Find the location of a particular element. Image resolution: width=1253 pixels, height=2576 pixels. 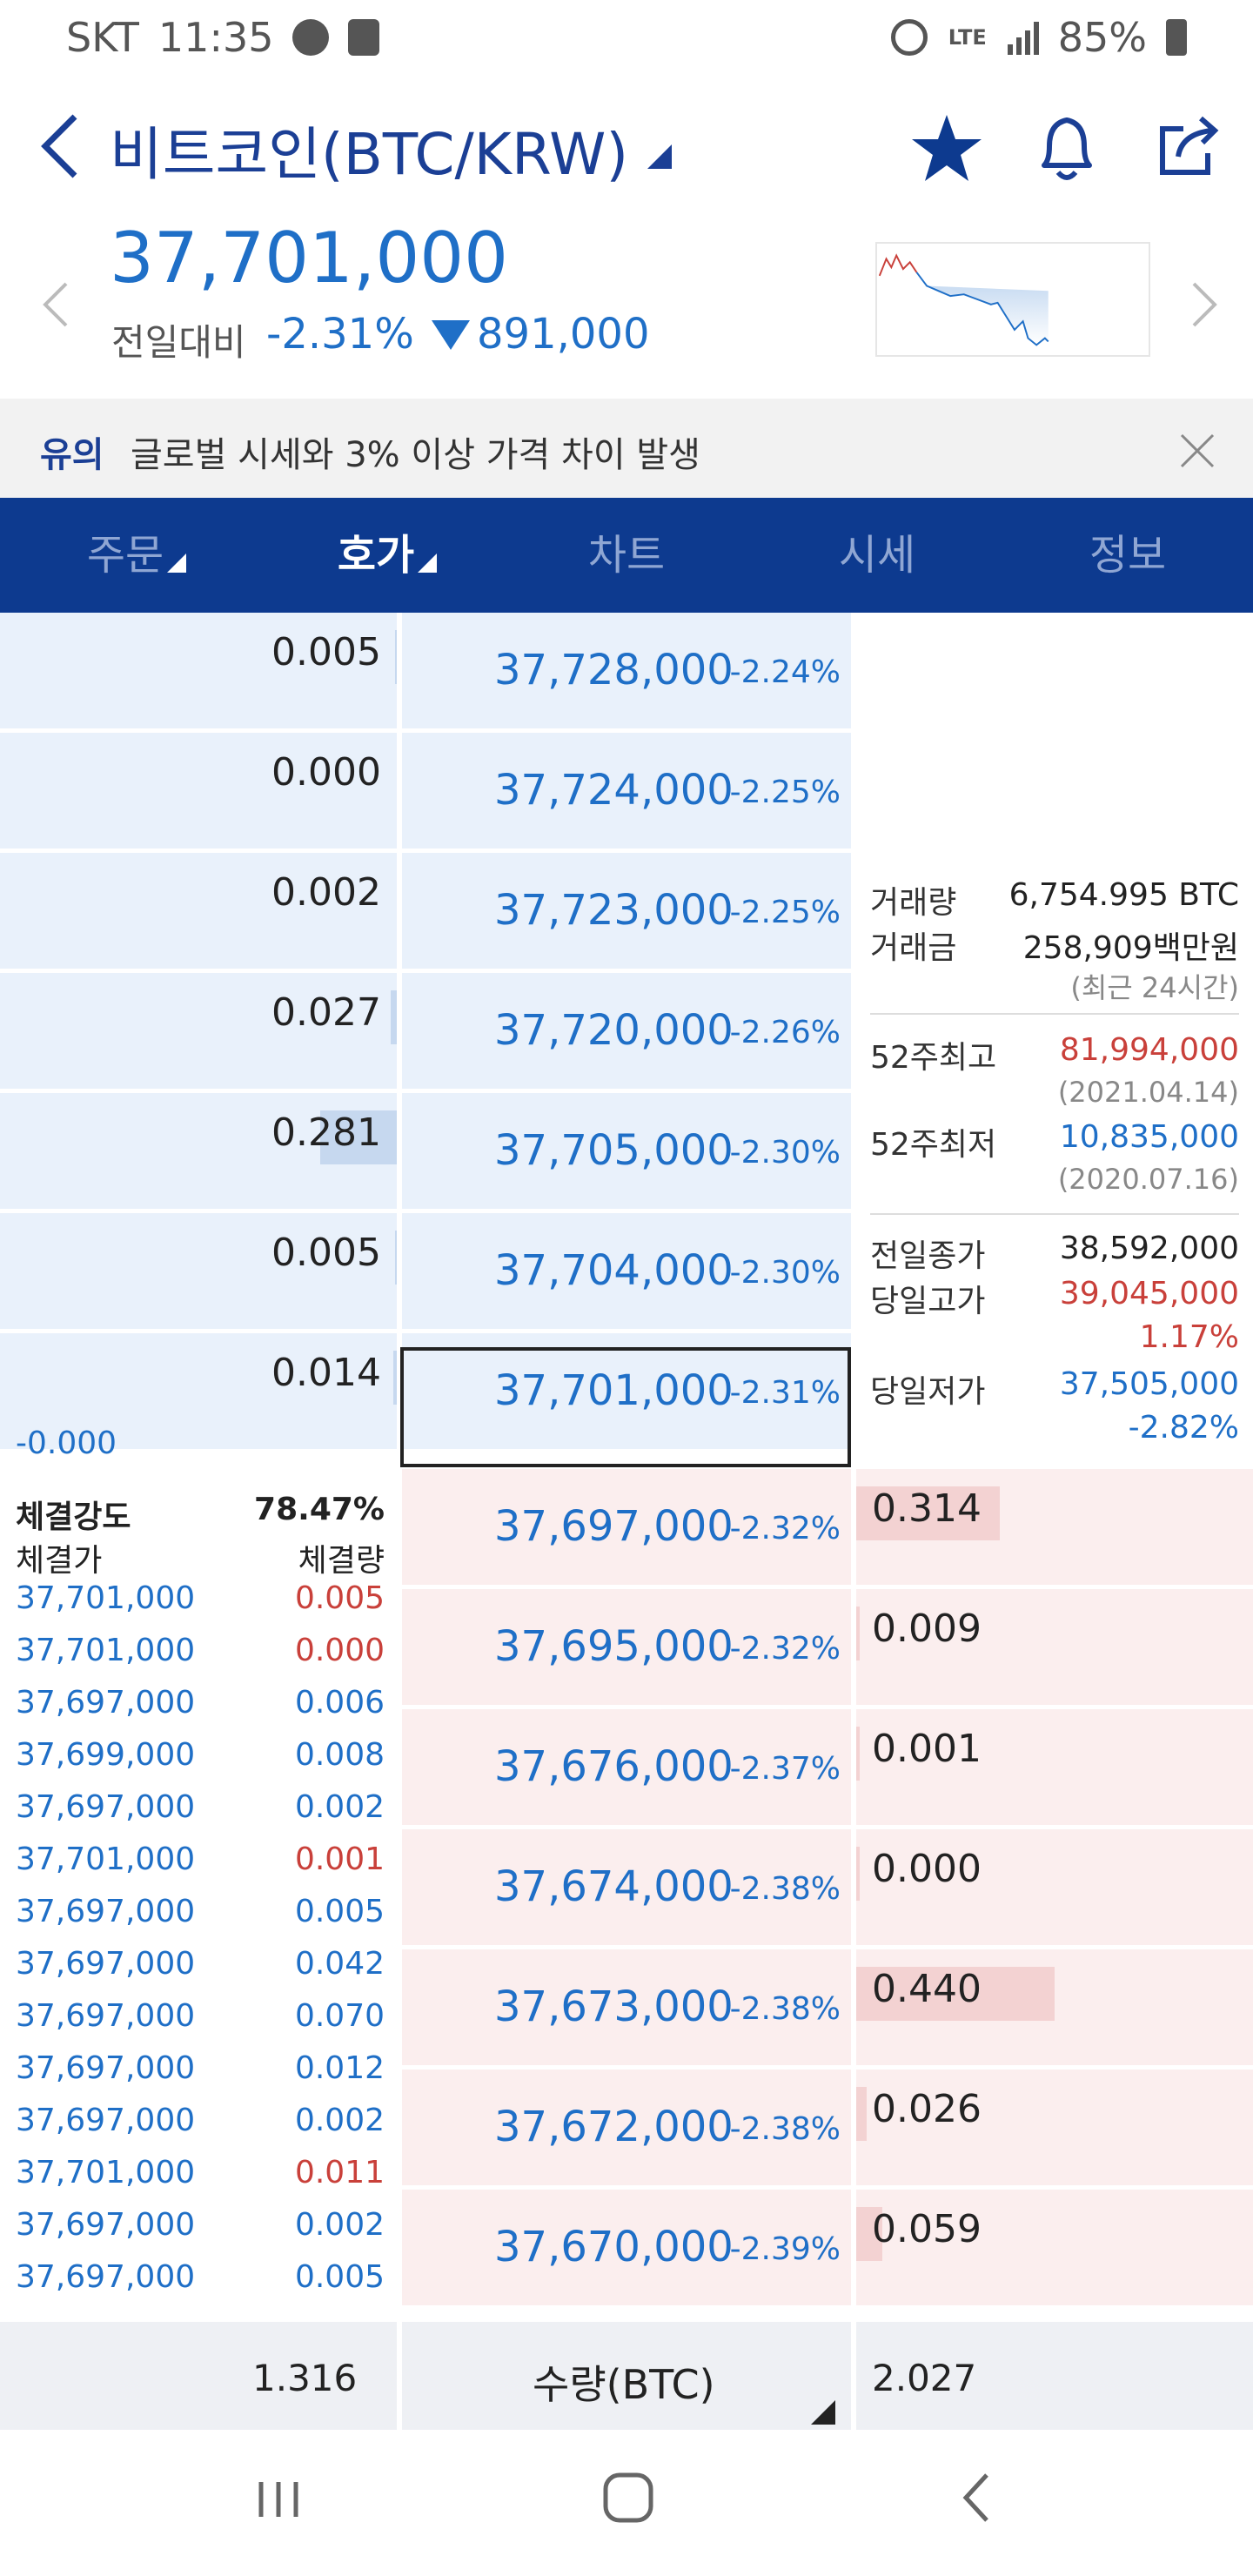

system-nav-bar is located at coordinates (626, 2503).